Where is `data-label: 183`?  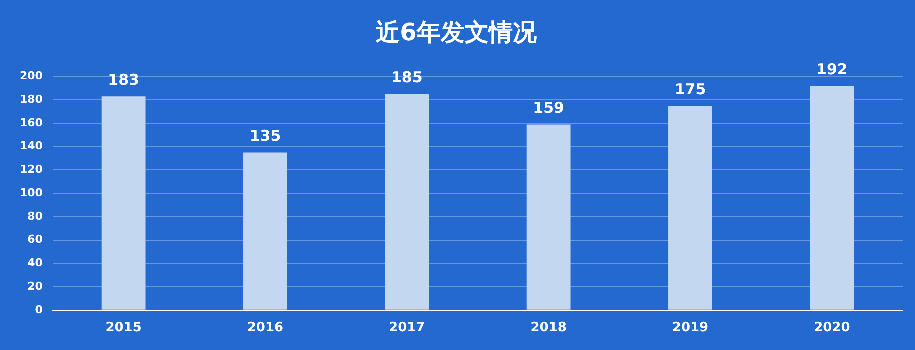
data-label: 183 is located at coordinates (124, 80).